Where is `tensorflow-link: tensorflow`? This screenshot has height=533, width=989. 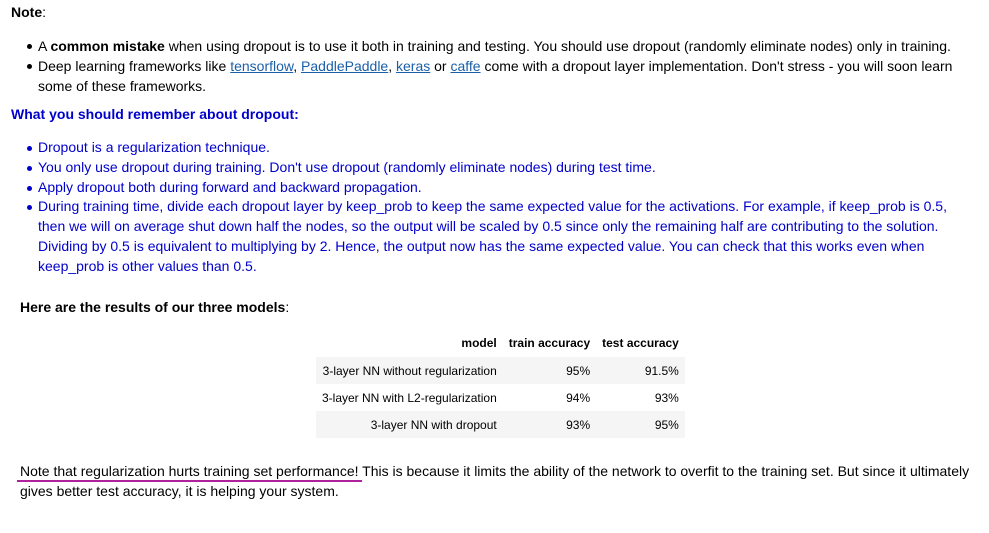
tensorflow-link: tensorflow is located at coordinates (262, 66).